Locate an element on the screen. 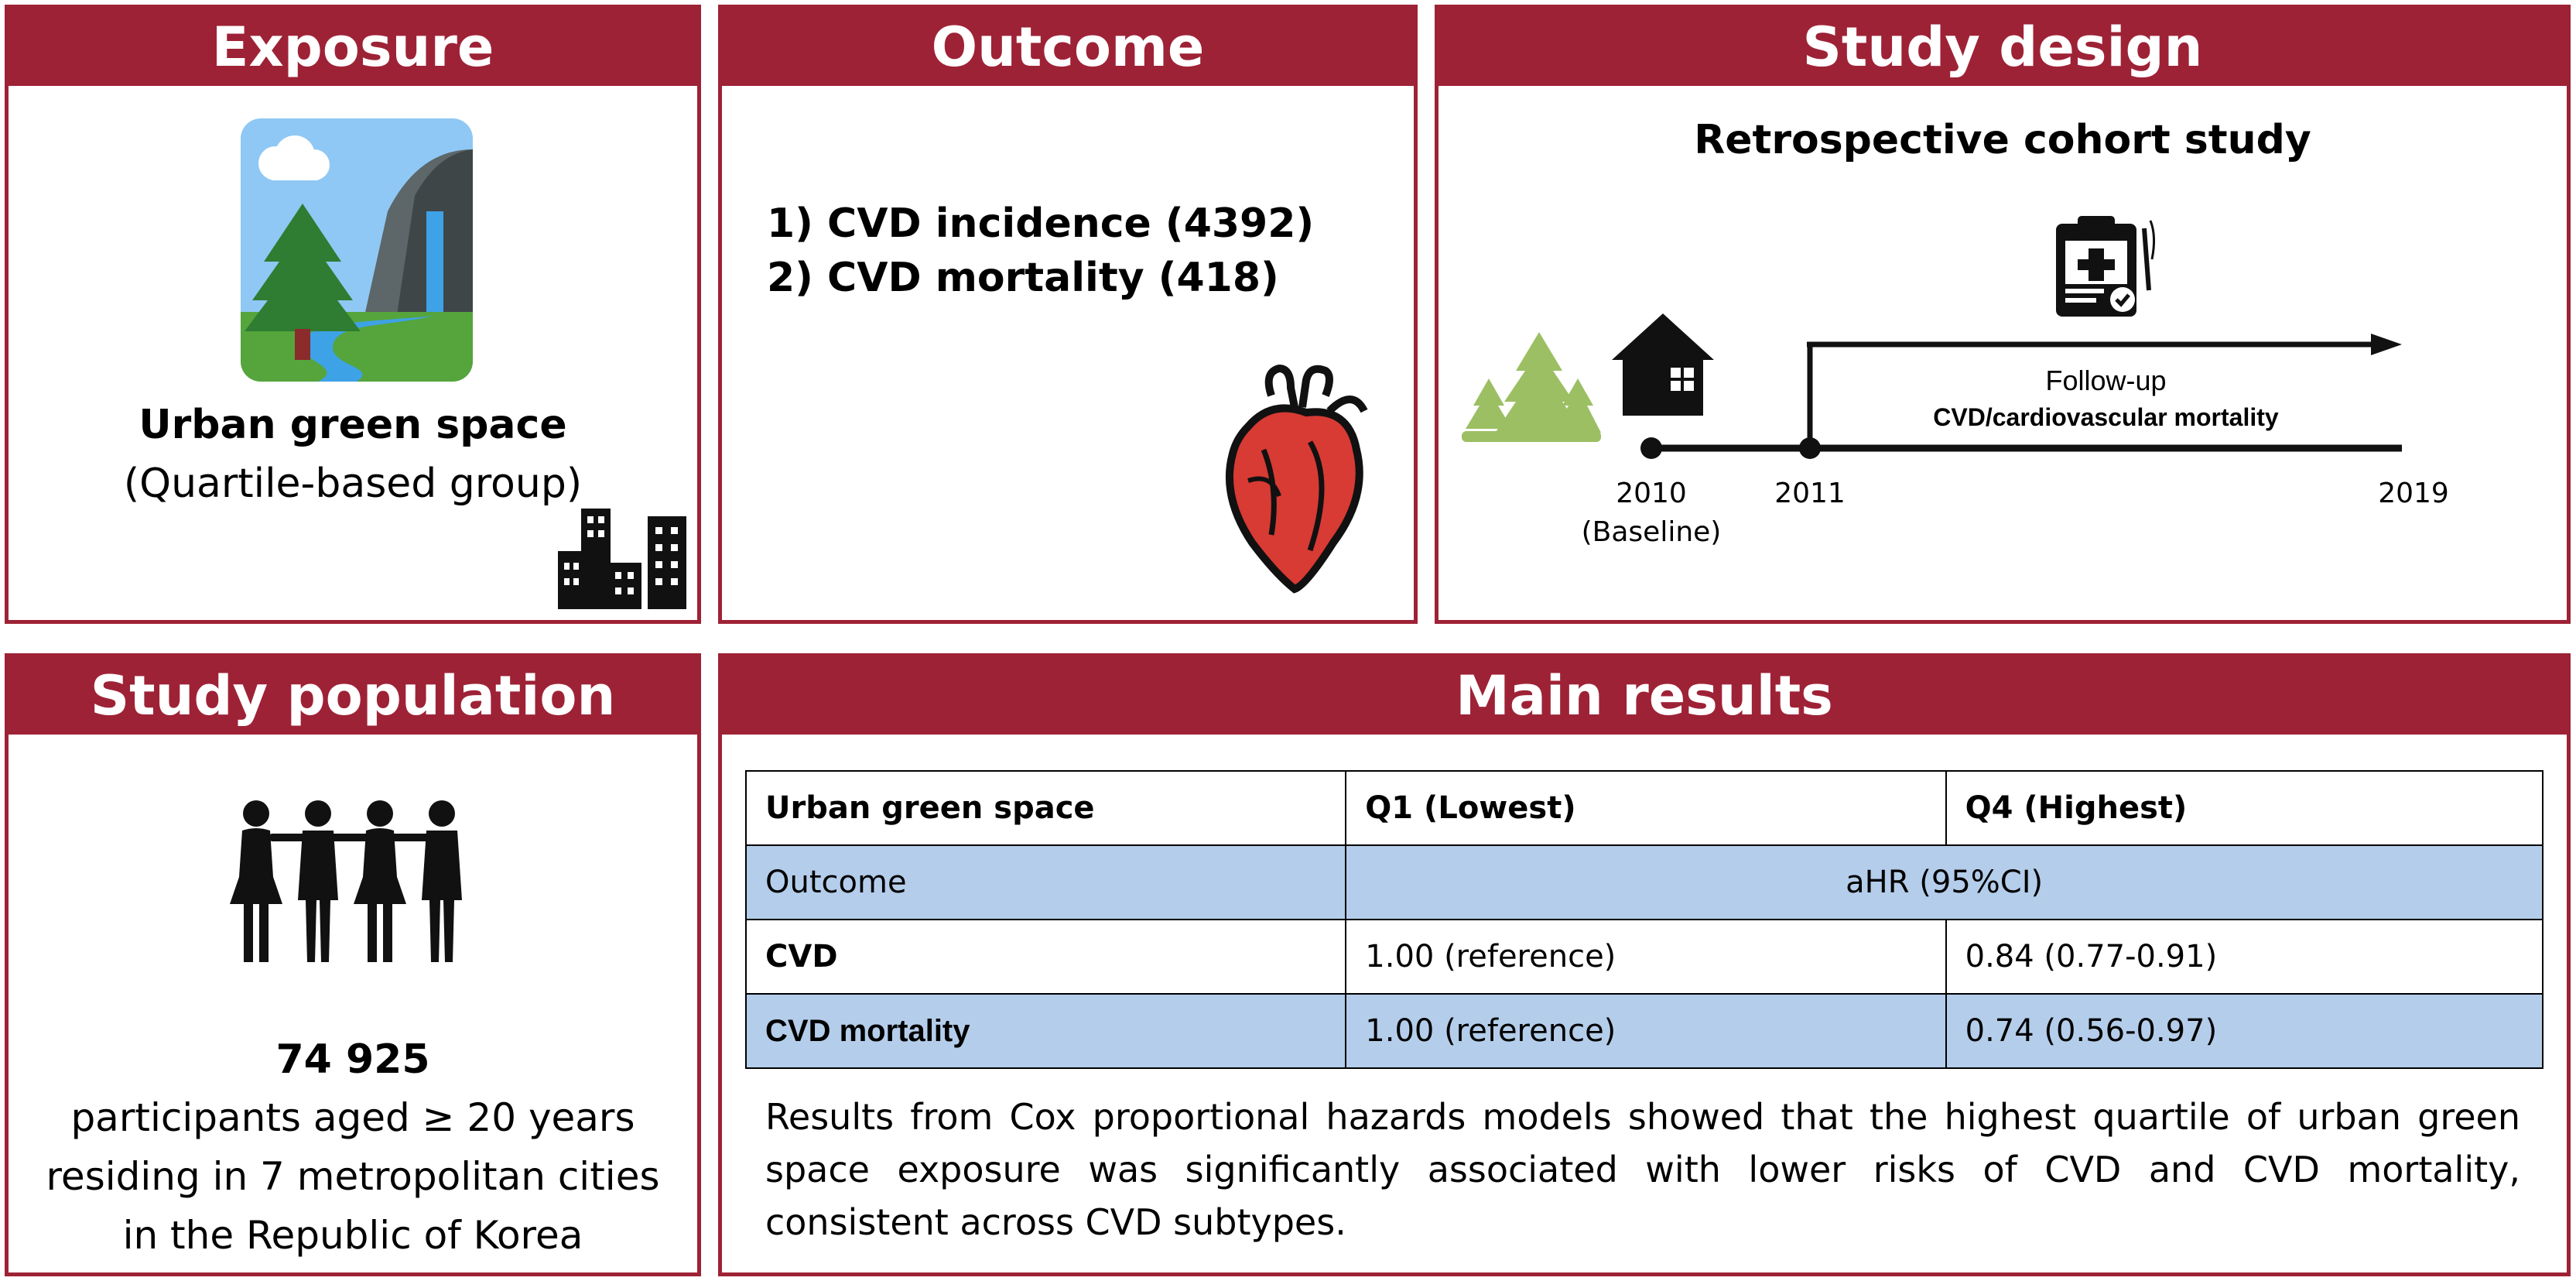 The image size is (2576, 1281). table-head-cell: Urban green space is located at coordinates (1046, 808).